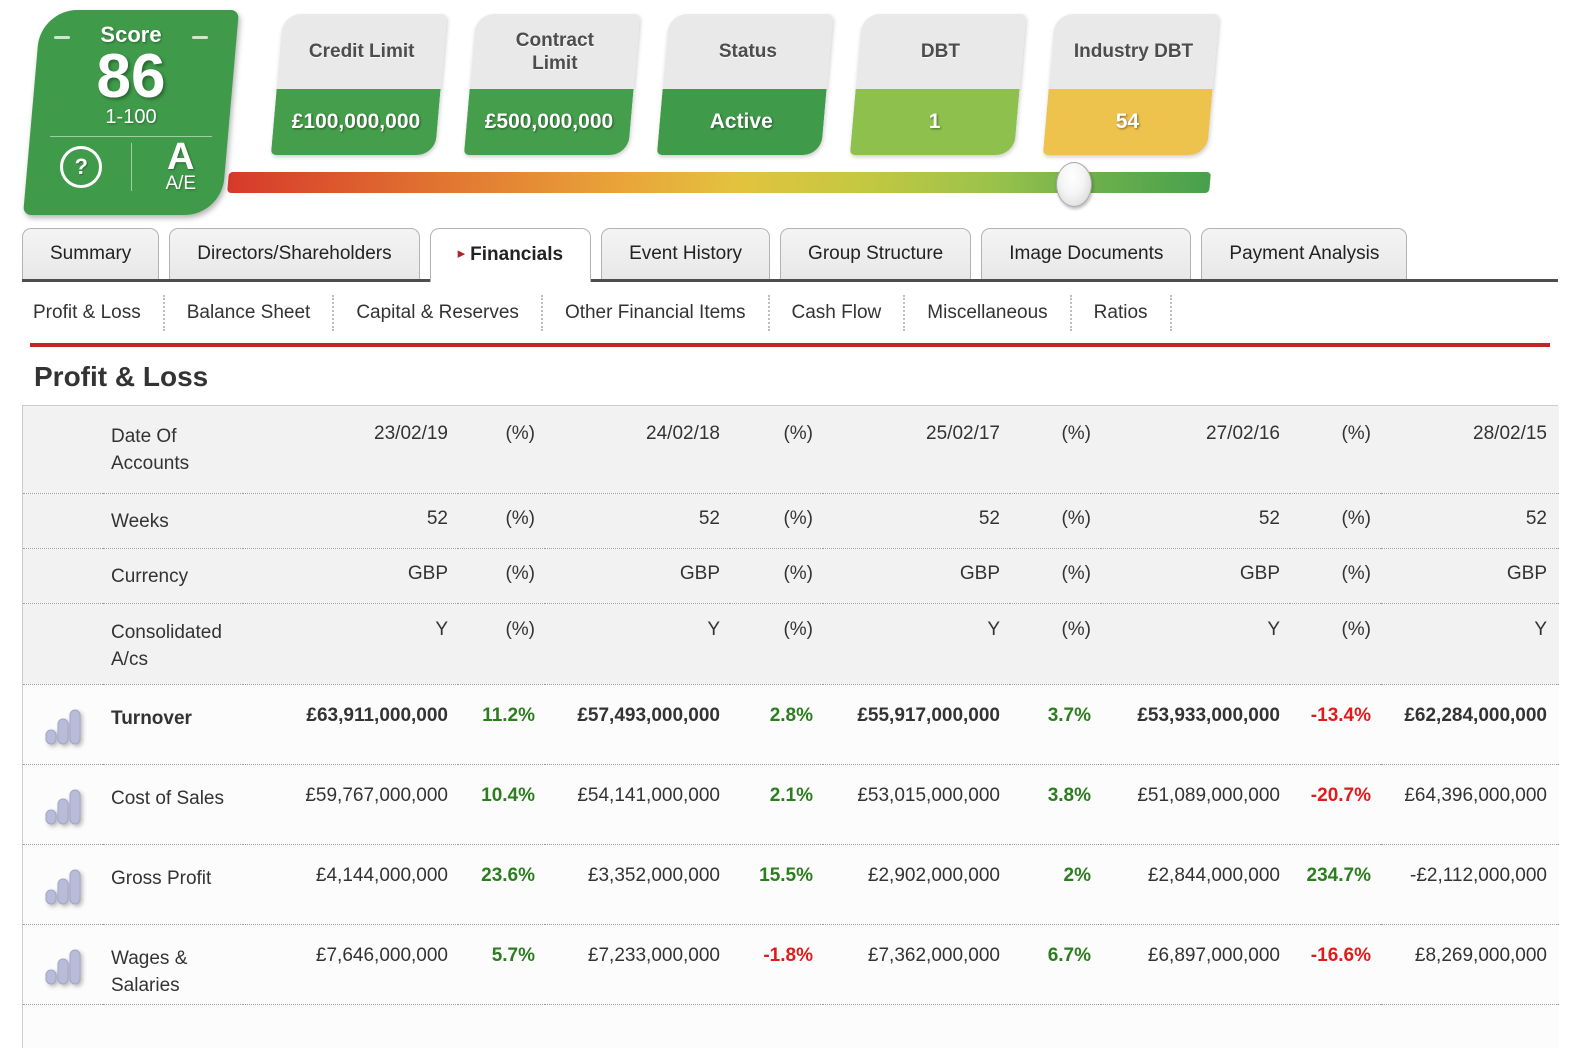 This screenshot has width=1580, height=1048. Describe the element at coordinates (173, 803) in the screenshot. I see `row-label: Cost of Sales` at that location.